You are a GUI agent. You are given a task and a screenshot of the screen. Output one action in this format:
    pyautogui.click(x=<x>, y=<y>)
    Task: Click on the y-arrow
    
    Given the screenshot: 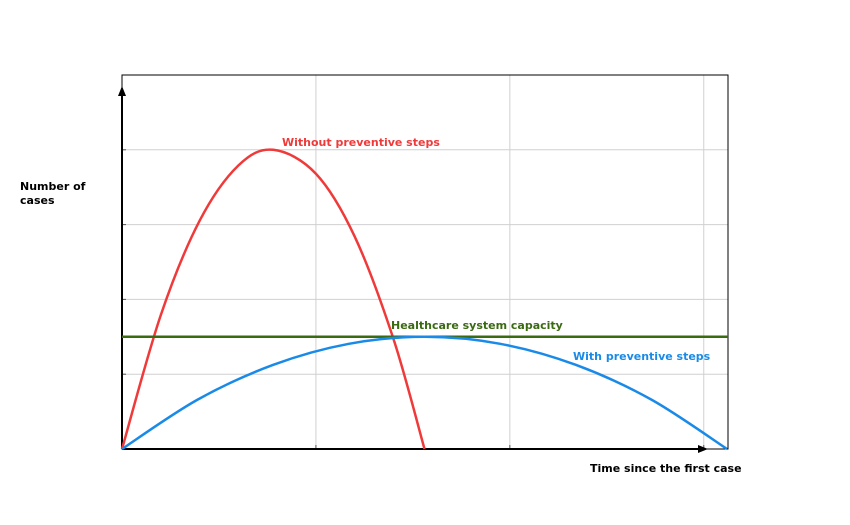 What is the action you would take?
    pyautogui.click(x=122, y=91)
    